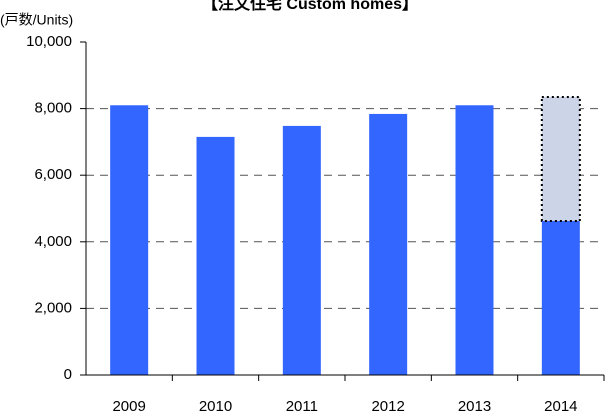 The width and height of the screenshot is (612, 415). I want to click on y-axis-label: (戸数/Units), so click(36, 20).